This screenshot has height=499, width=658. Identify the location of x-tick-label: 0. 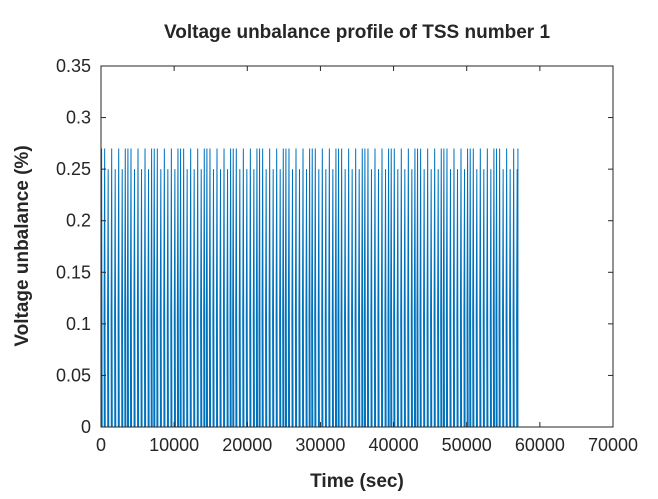
(101, 445).